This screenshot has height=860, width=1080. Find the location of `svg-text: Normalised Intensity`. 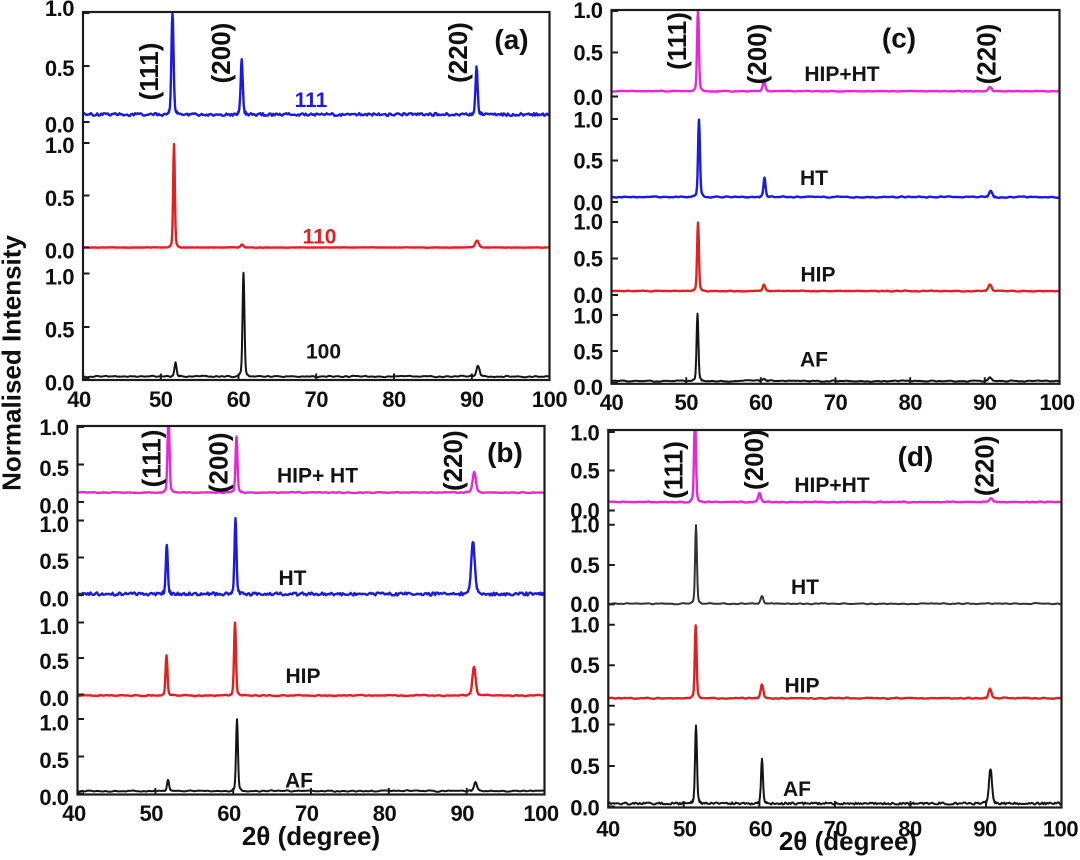

svg-text: Normalised Intensity is located at coordinates (13, 363).